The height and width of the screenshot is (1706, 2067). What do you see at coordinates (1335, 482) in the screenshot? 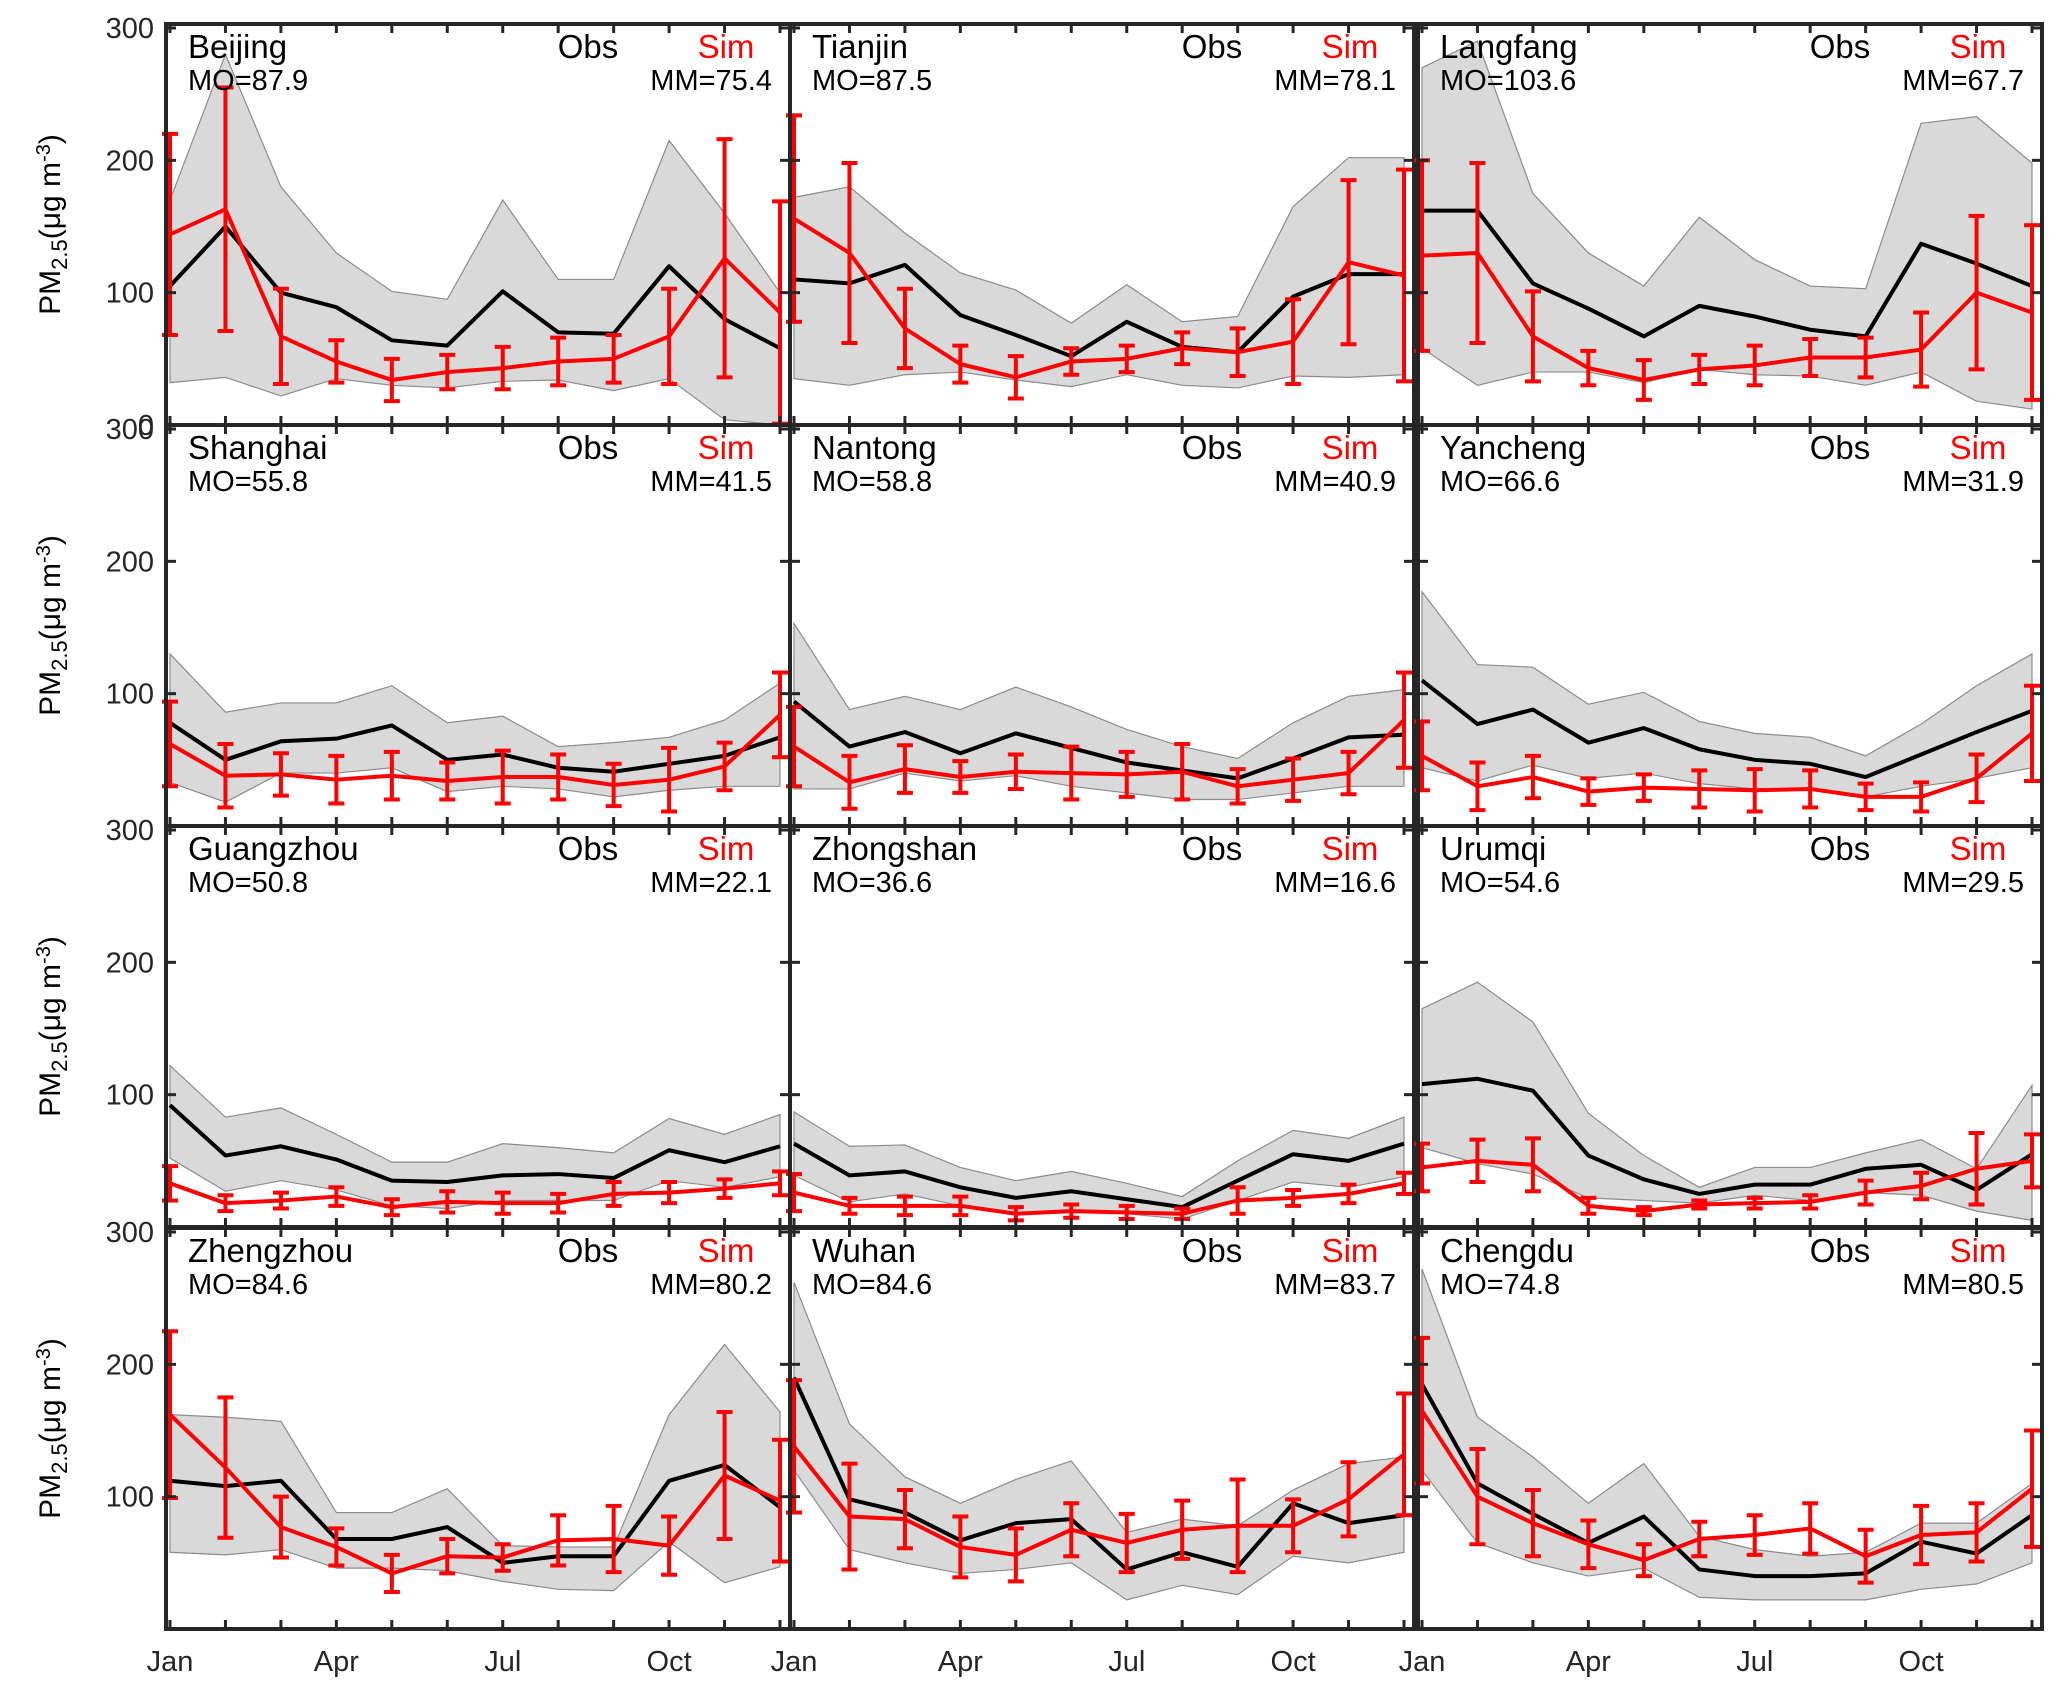
I see `mm-label: MM=40.9` at bounding box center [1335, 482].